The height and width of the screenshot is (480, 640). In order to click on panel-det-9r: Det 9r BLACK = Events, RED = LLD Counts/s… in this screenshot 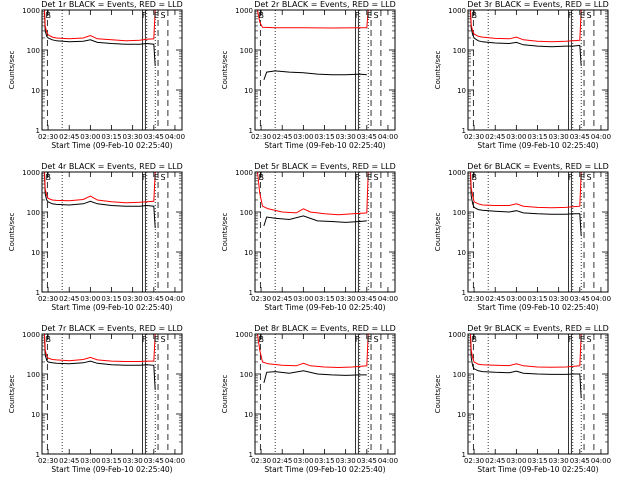, I will do `click(522, 399)`.